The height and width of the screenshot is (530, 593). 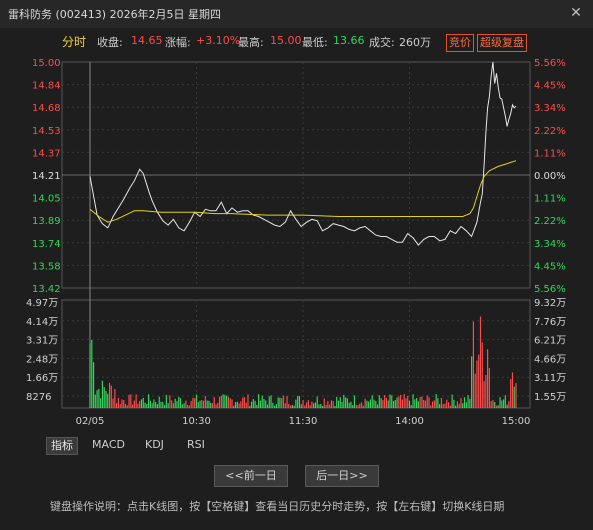 What do you see at coordinates (62, 446) in the screenshot?
I see `tab-indicators: 指标` at bounding box center [62, 446].